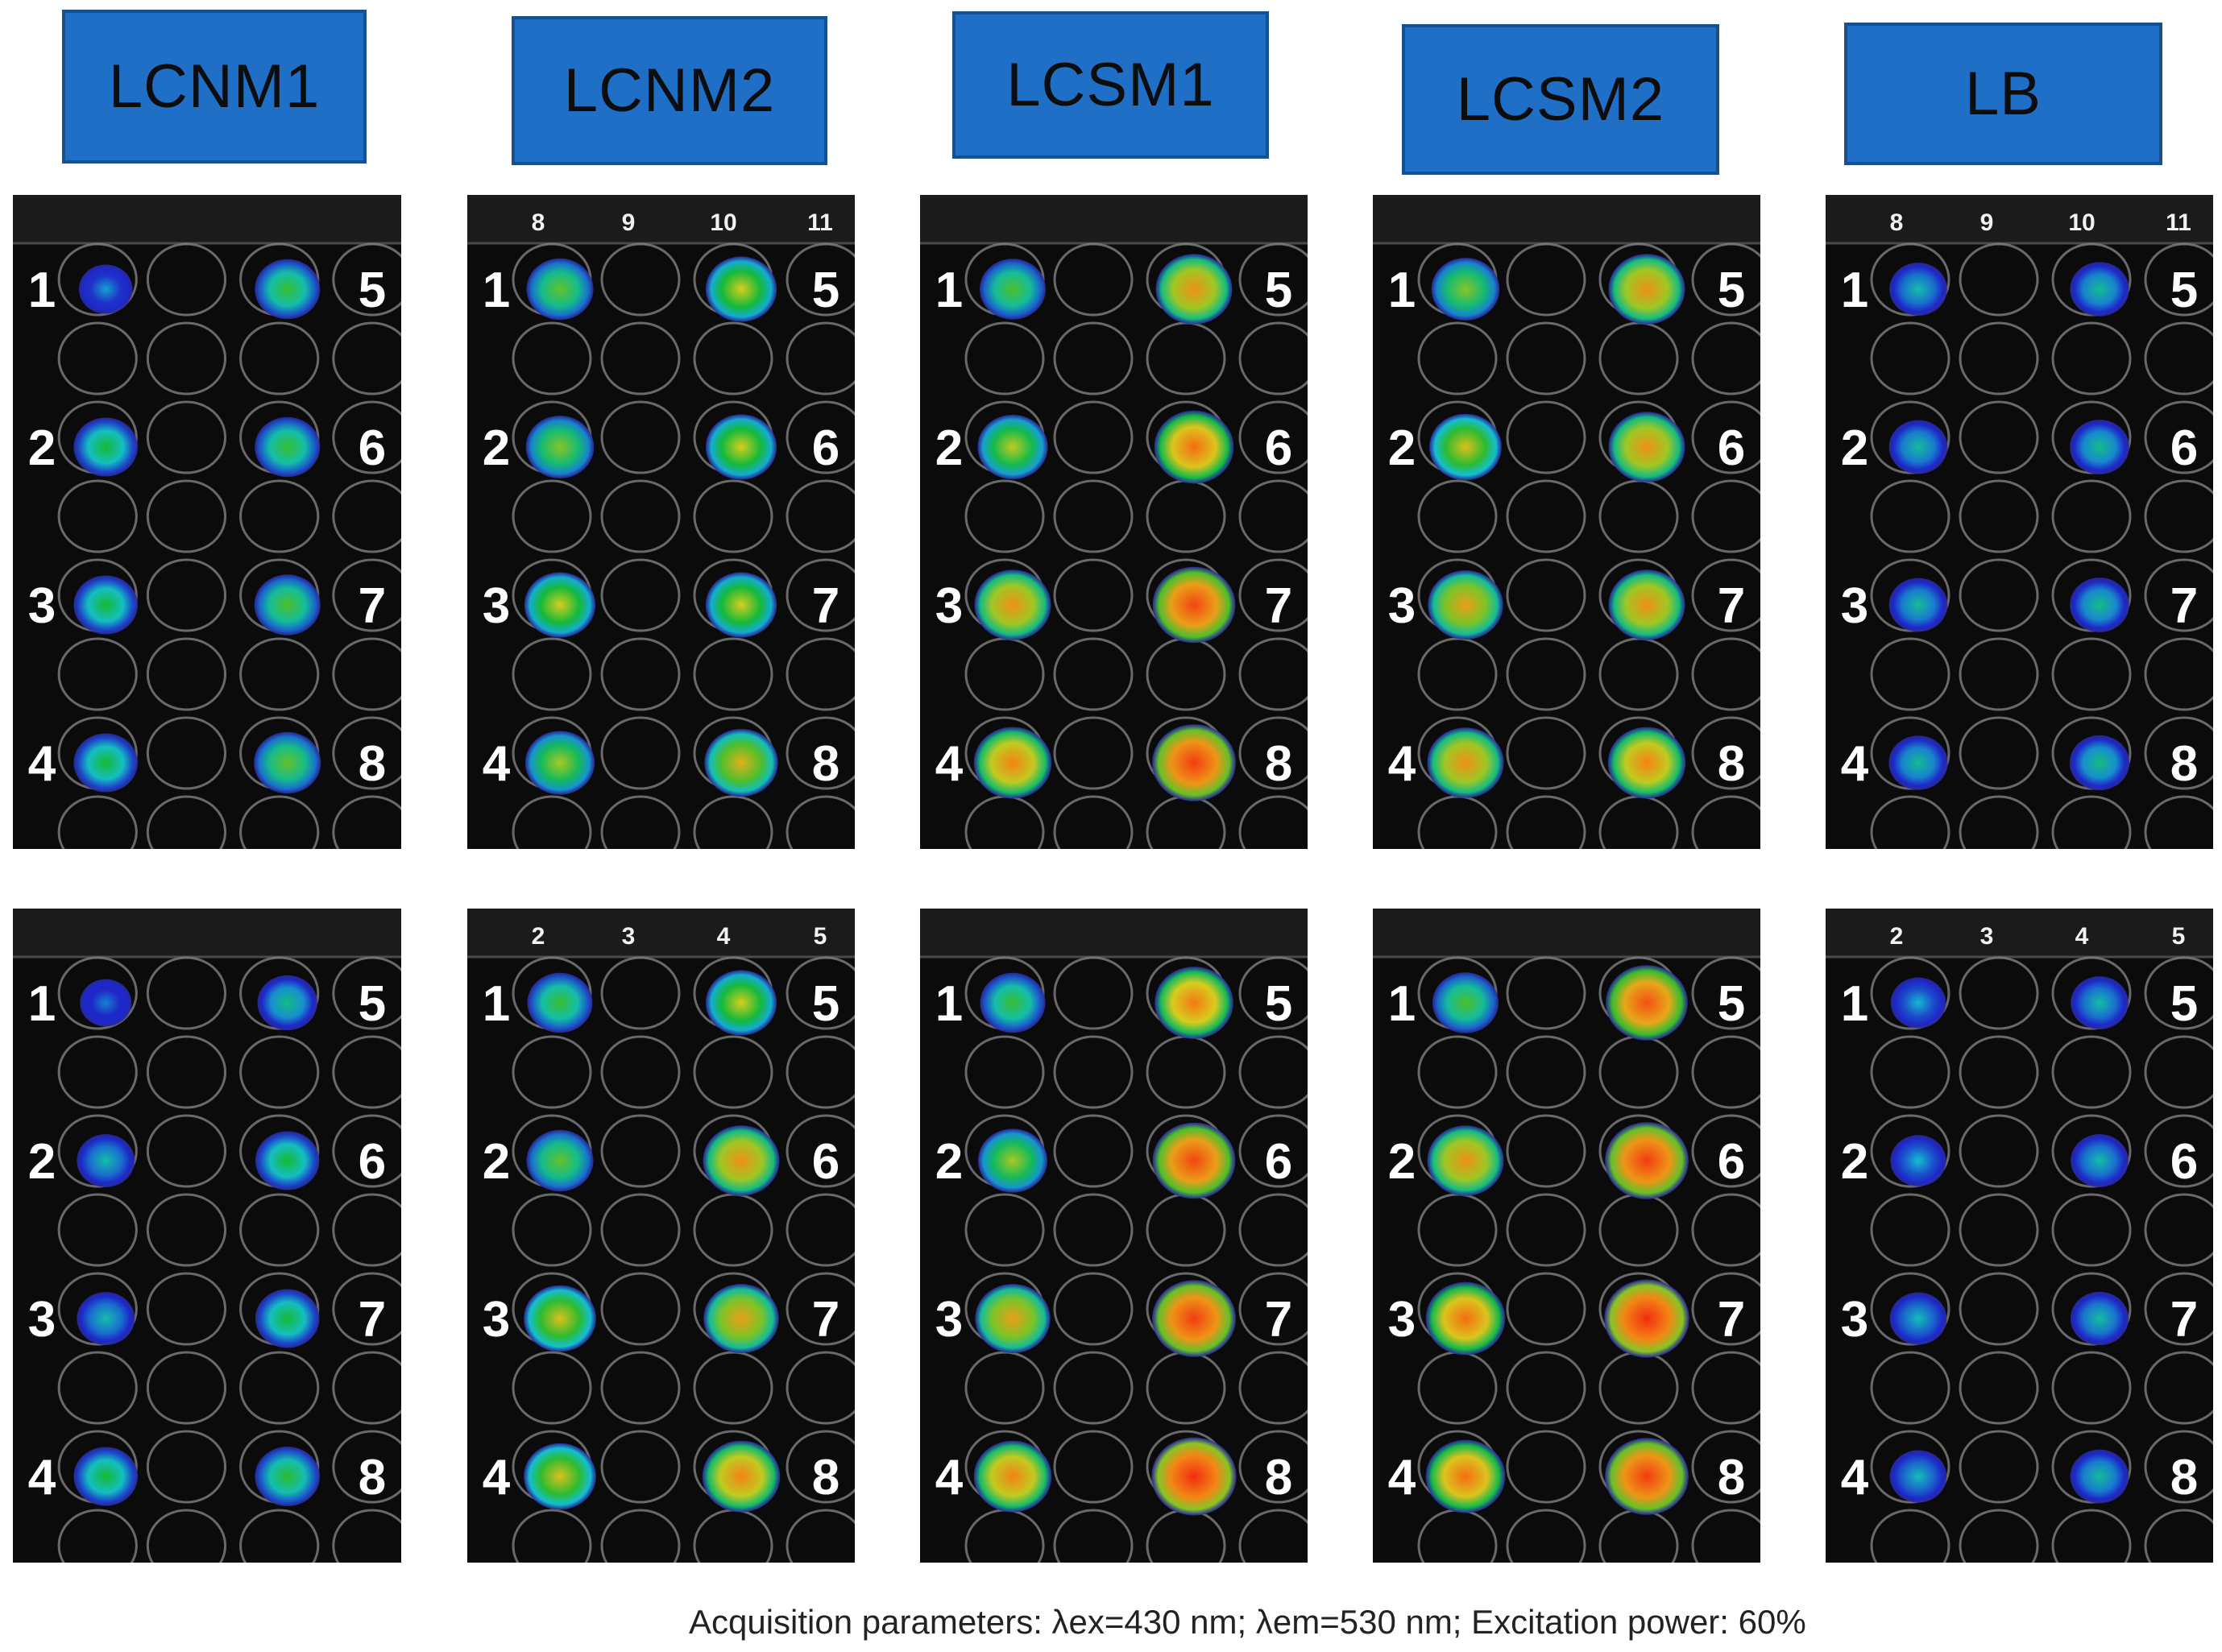  I want to click on plate-lcnm1-bottom: 1 2 3 4 5 6 7 8, so click(207, 1236).